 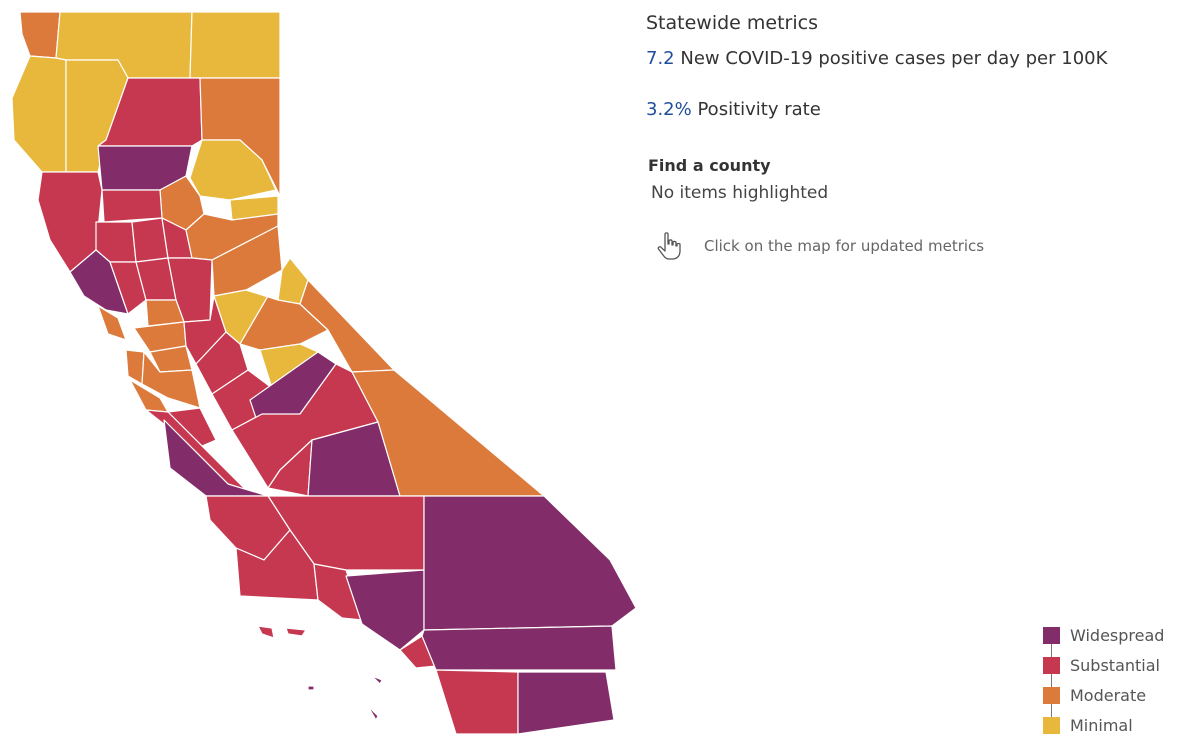 I want to click on legend-label-minimal: Minimal, so click(x=1101, y=725).